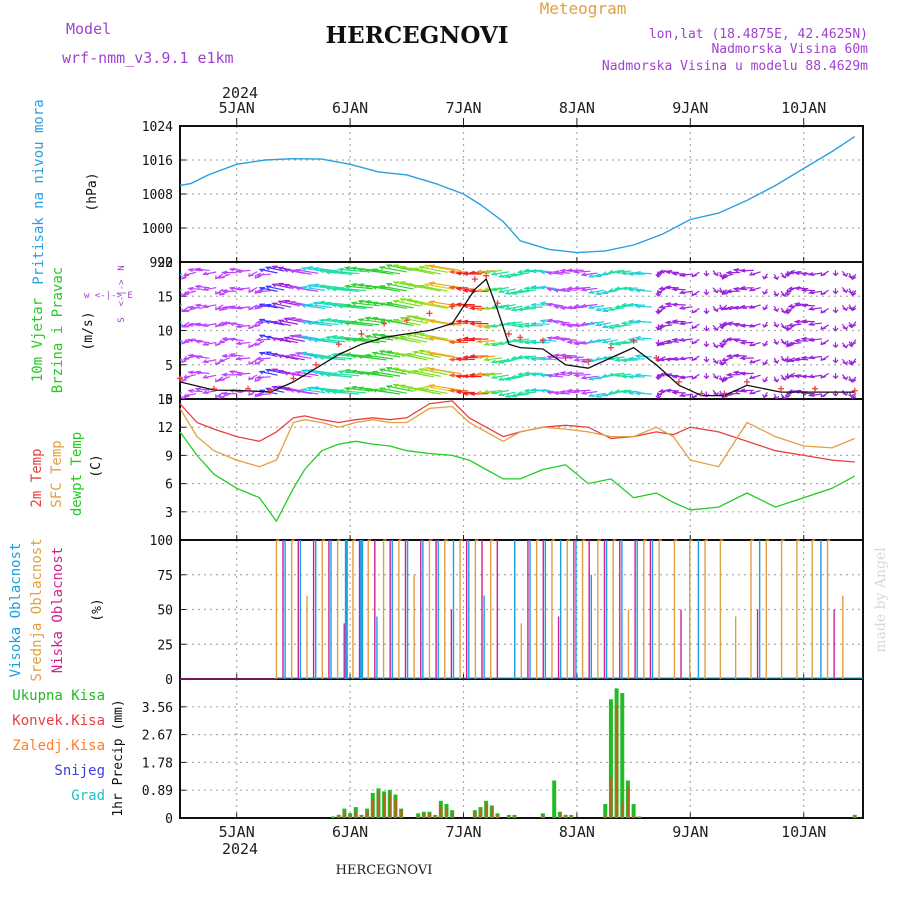 This screenshot has width=900, height=905. Describe the element at coordinates (122, 267) in the screenshot. I see `wind-compass-n: N` at that location.